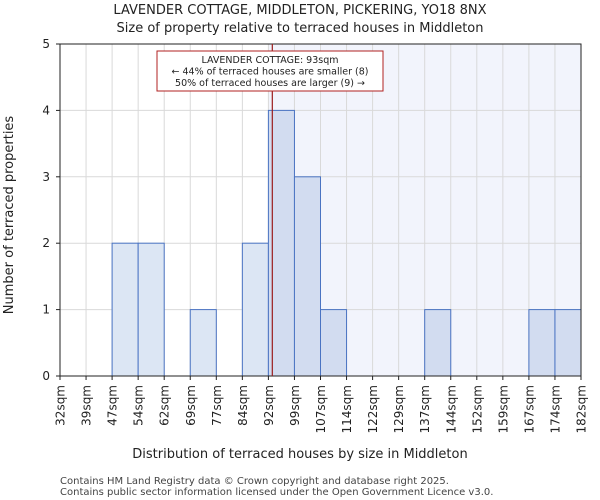 The image size is (600, 500). Describe the element at coordinates (46, 243) in the screenshot. I see `y-tick-label: 2` at that location.